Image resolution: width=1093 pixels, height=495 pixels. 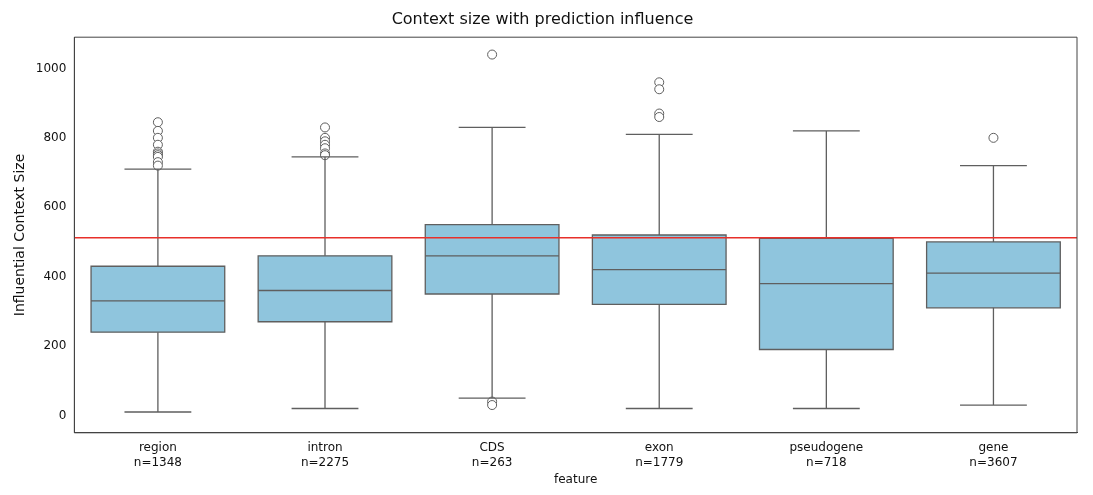 What do you see at coordinates (55, 275) in the screenshot?
I see `y-tick-label: 400` at bounding box center [55, 275].